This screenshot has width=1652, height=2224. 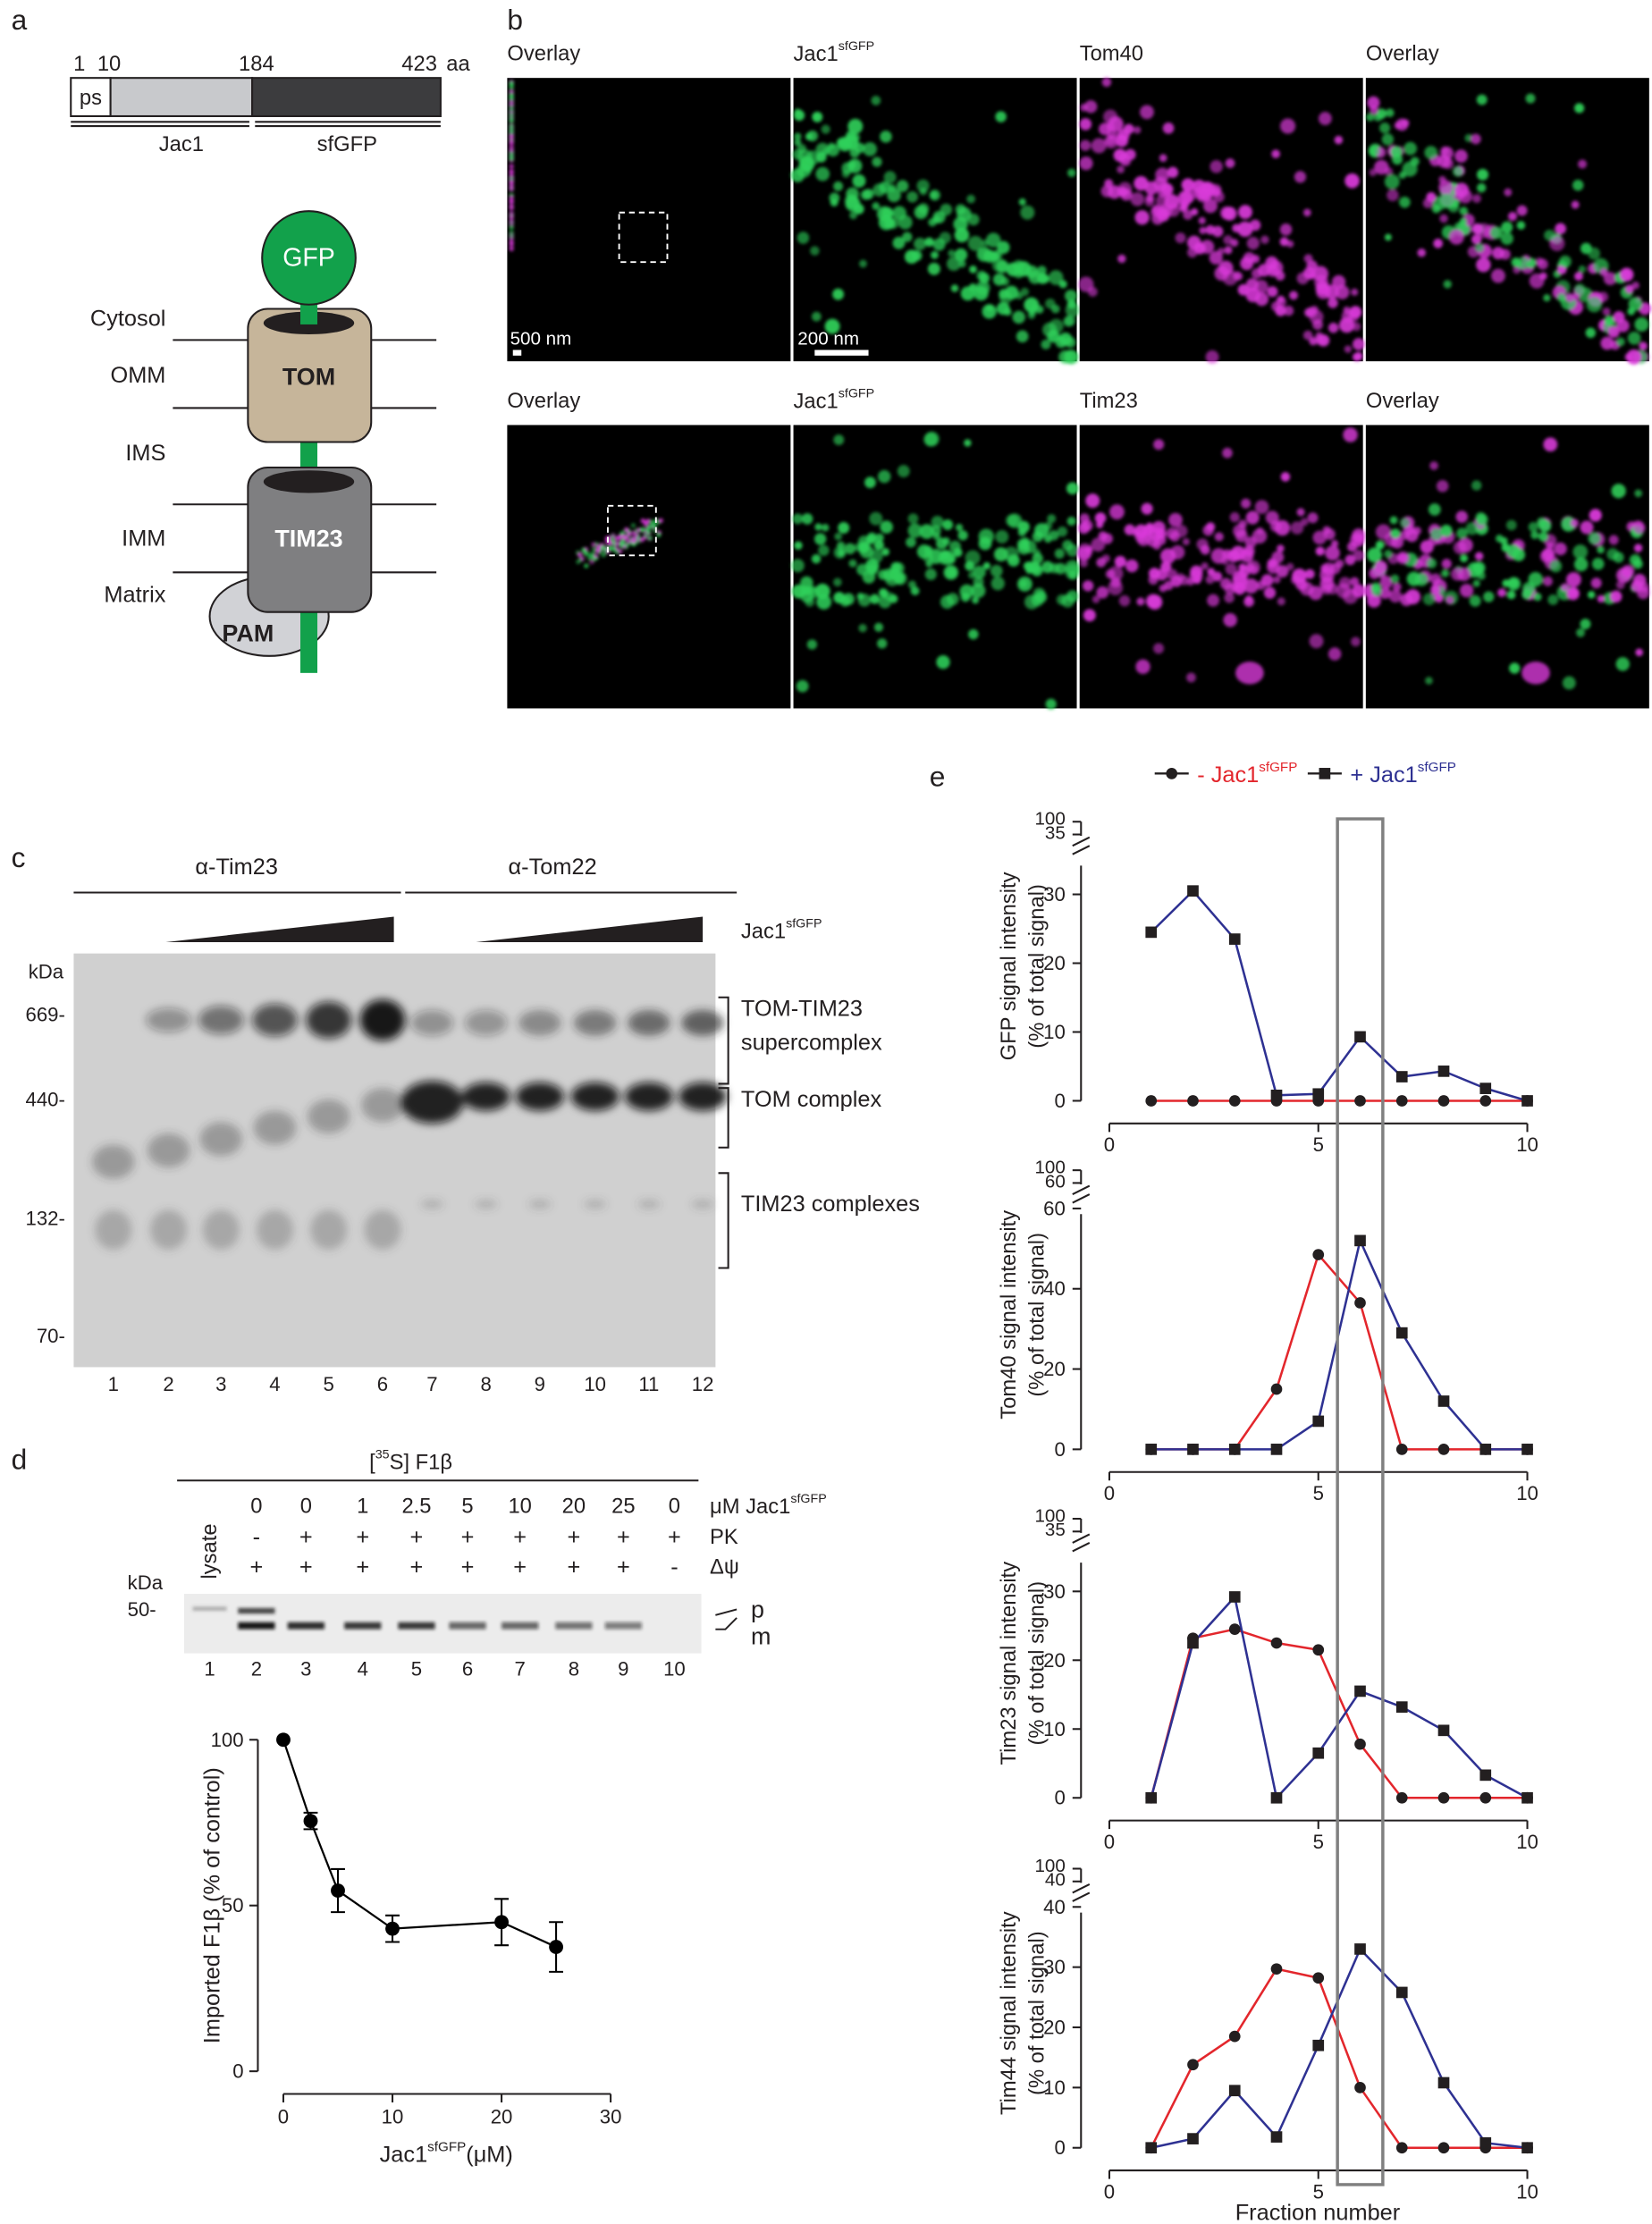 I want to click on complex-label: supercomplex, so click(x=811, y=1042).